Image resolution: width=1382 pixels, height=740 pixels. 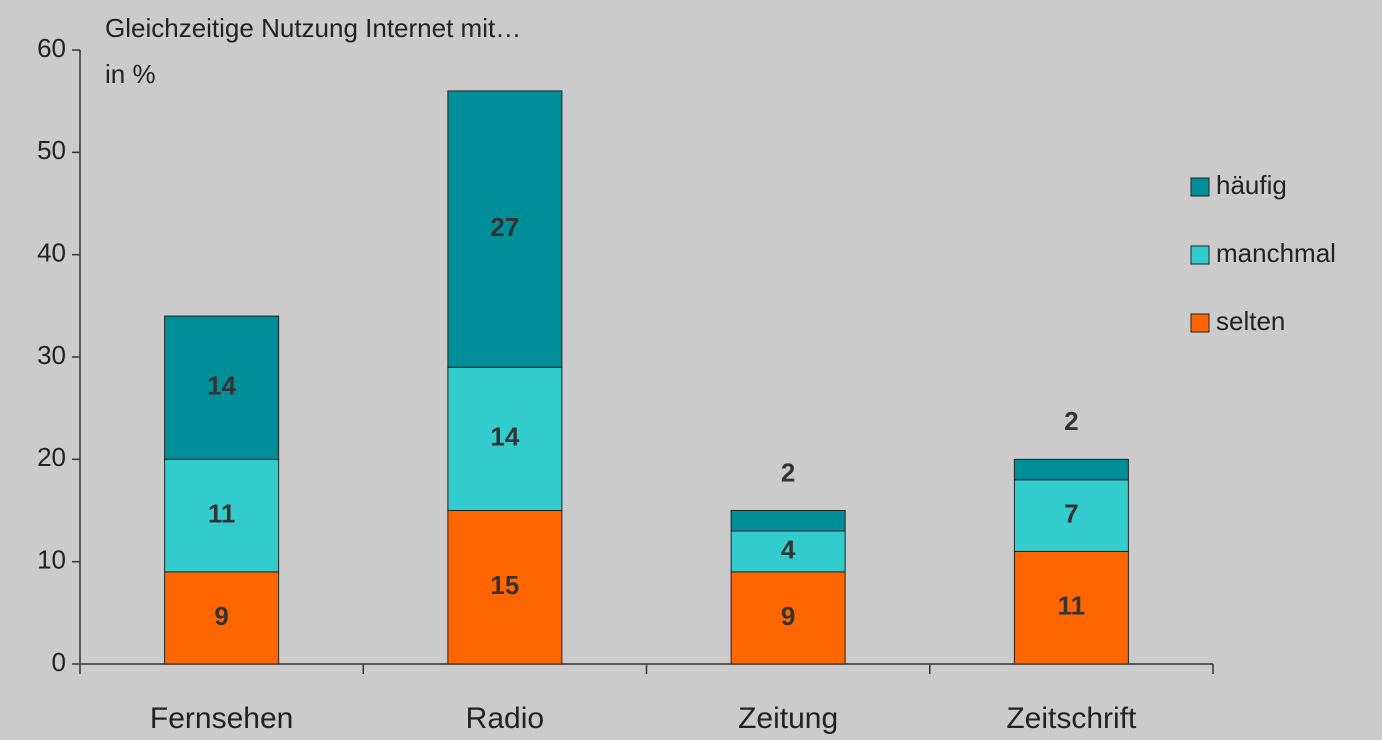 What do you see at coordinates (51, 48) in the screenshot?
I see `y-tick-label: 60` at bounding box center [51, 48].